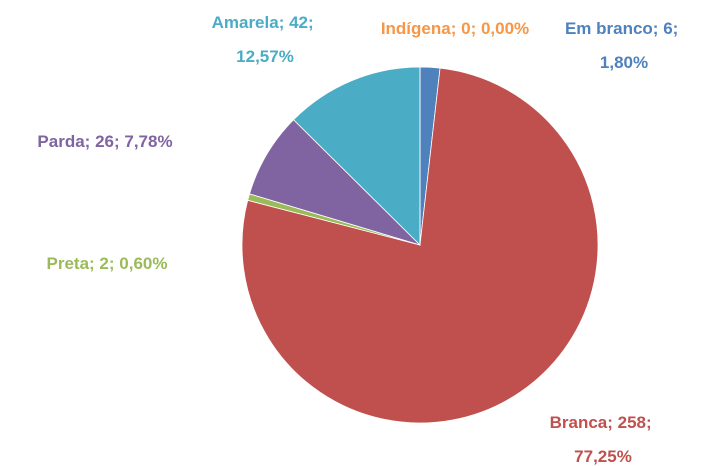 This screenshot has width=706, height=466. What do you see at coordinates (298, 22) in the screenshot?
I see `label-value: 42` at bounding box center [298, 22].